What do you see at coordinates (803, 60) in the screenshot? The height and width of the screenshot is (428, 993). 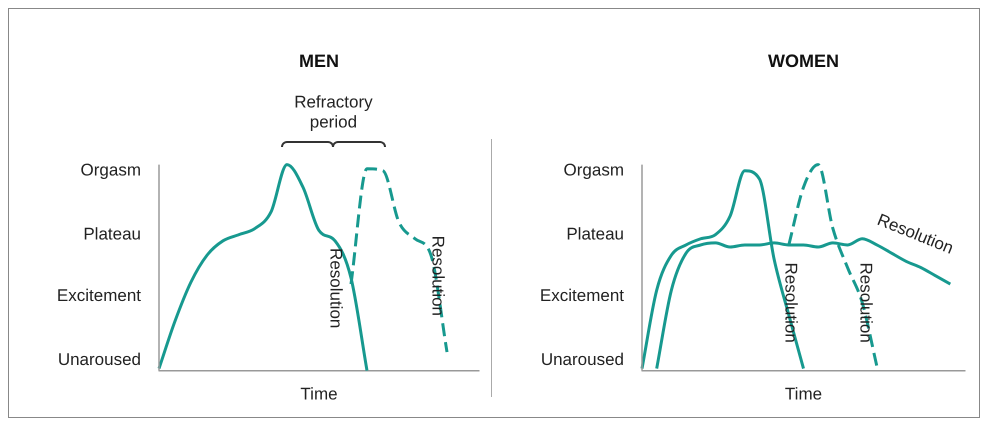 I see `chart-title: WOMEN` at bounding box center [803, 60].